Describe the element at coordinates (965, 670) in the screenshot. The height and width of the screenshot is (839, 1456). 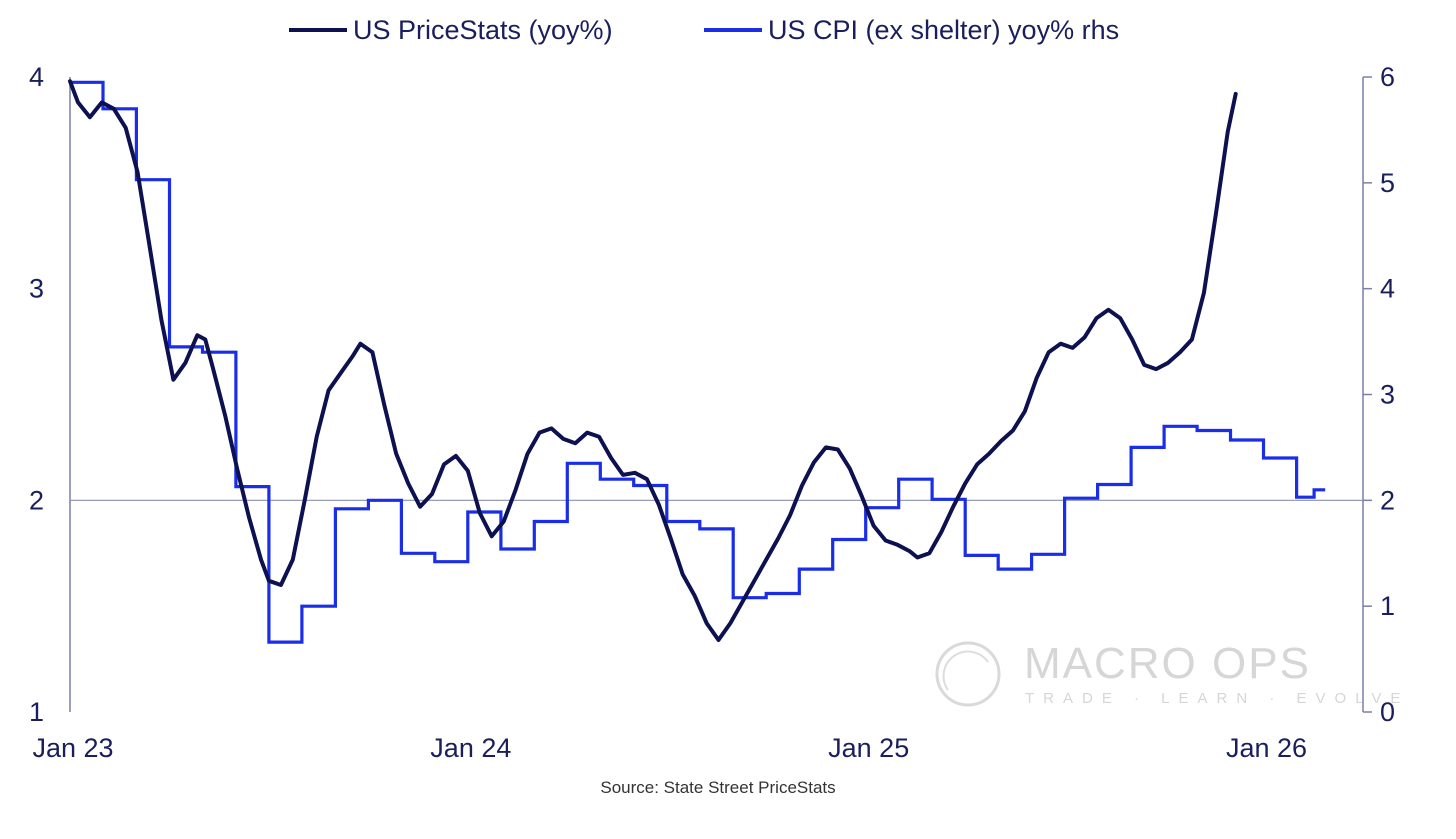
I see `watermark-logo-swirl` at that location.